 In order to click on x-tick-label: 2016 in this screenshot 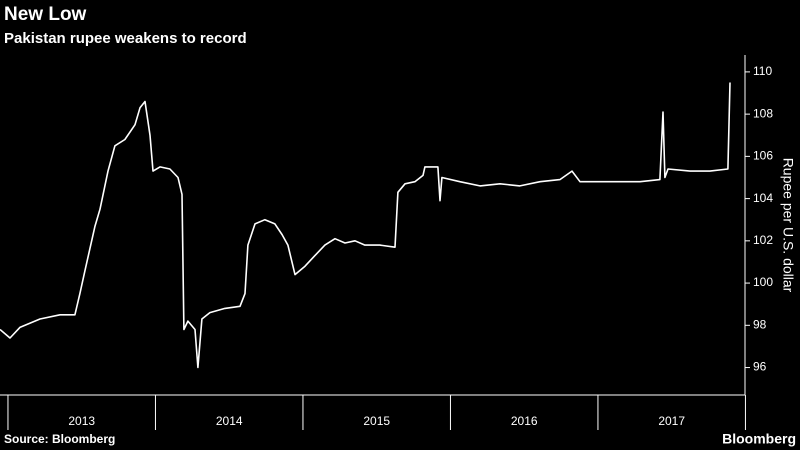, I will do `click(524, 421)`.